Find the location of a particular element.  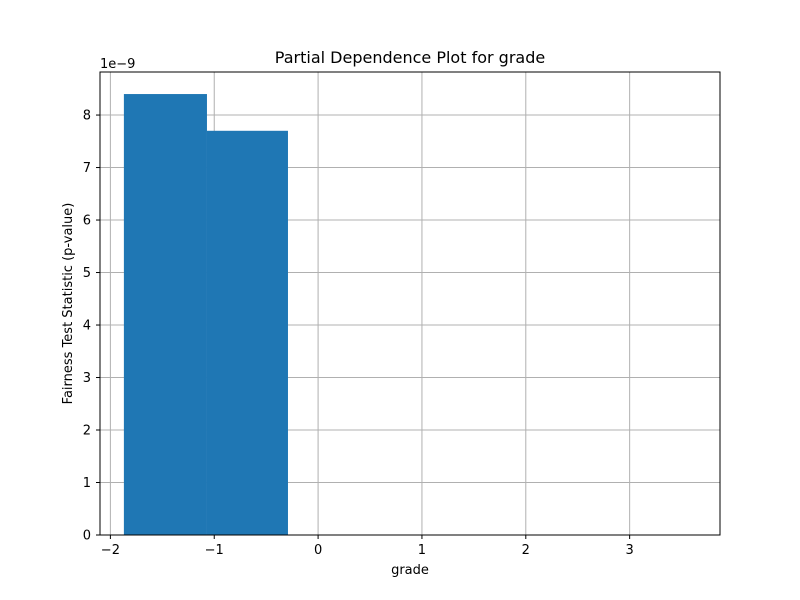

x-tick-label: 1 is located at coordinates (422, 550).